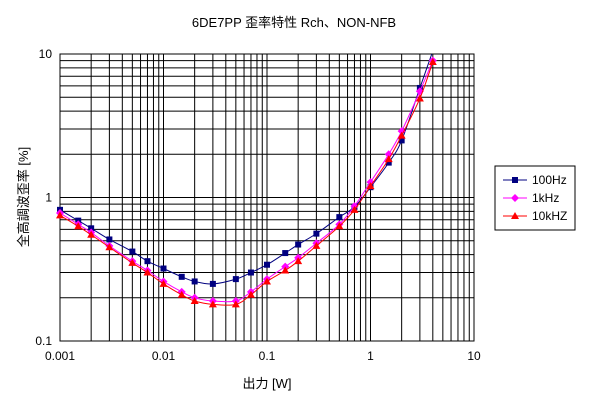 The image size is (589, 401). Describe the element at coordinates (23, 197) in the screenshot. I see `y-axis-label: 全高調波歪率 [%]` at that location.